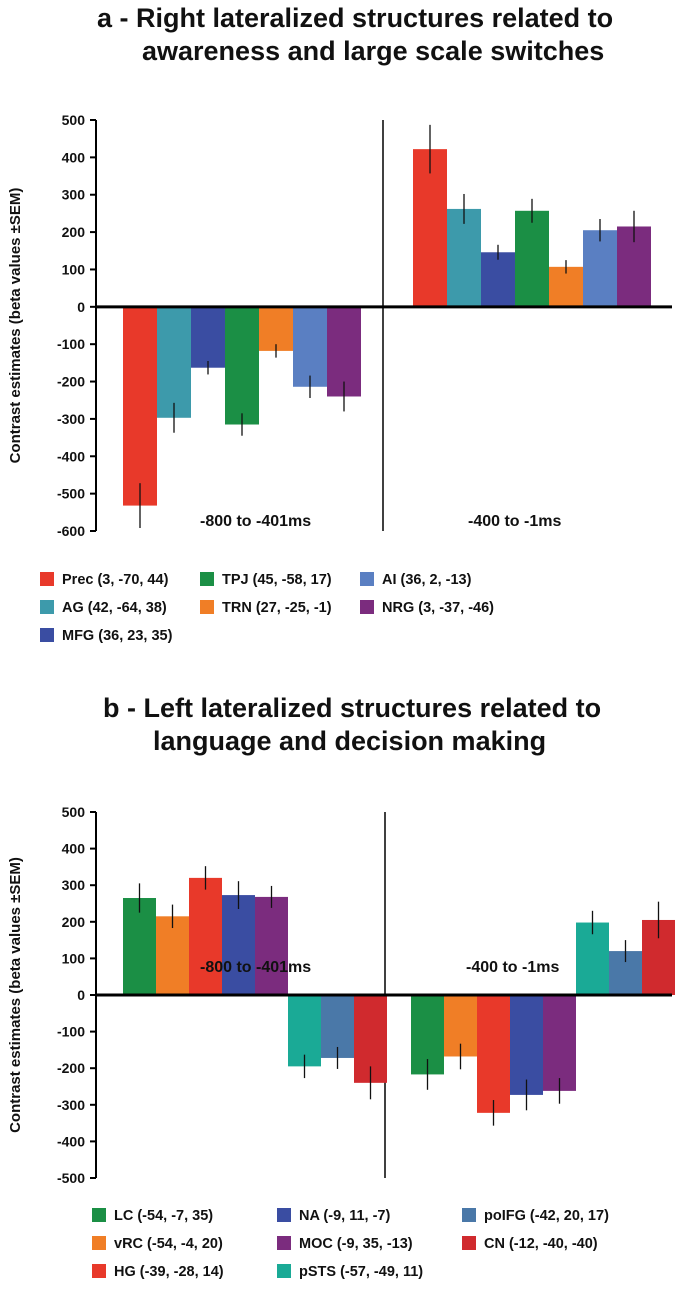 Image resolution: width=675 pixels, height=1296 pixels. What do you see at coordinates (71, 531) in the screenshot?
I see `panel-a-y-tick-label: -600` at bounding box center [71, 531].